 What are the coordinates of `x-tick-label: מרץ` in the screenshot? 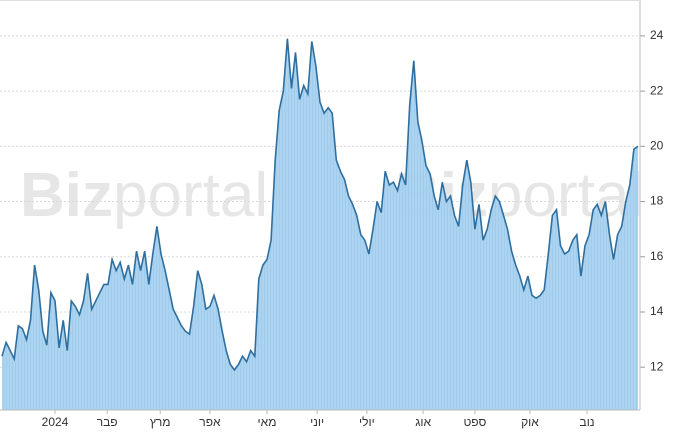 It's located at (160, 422).